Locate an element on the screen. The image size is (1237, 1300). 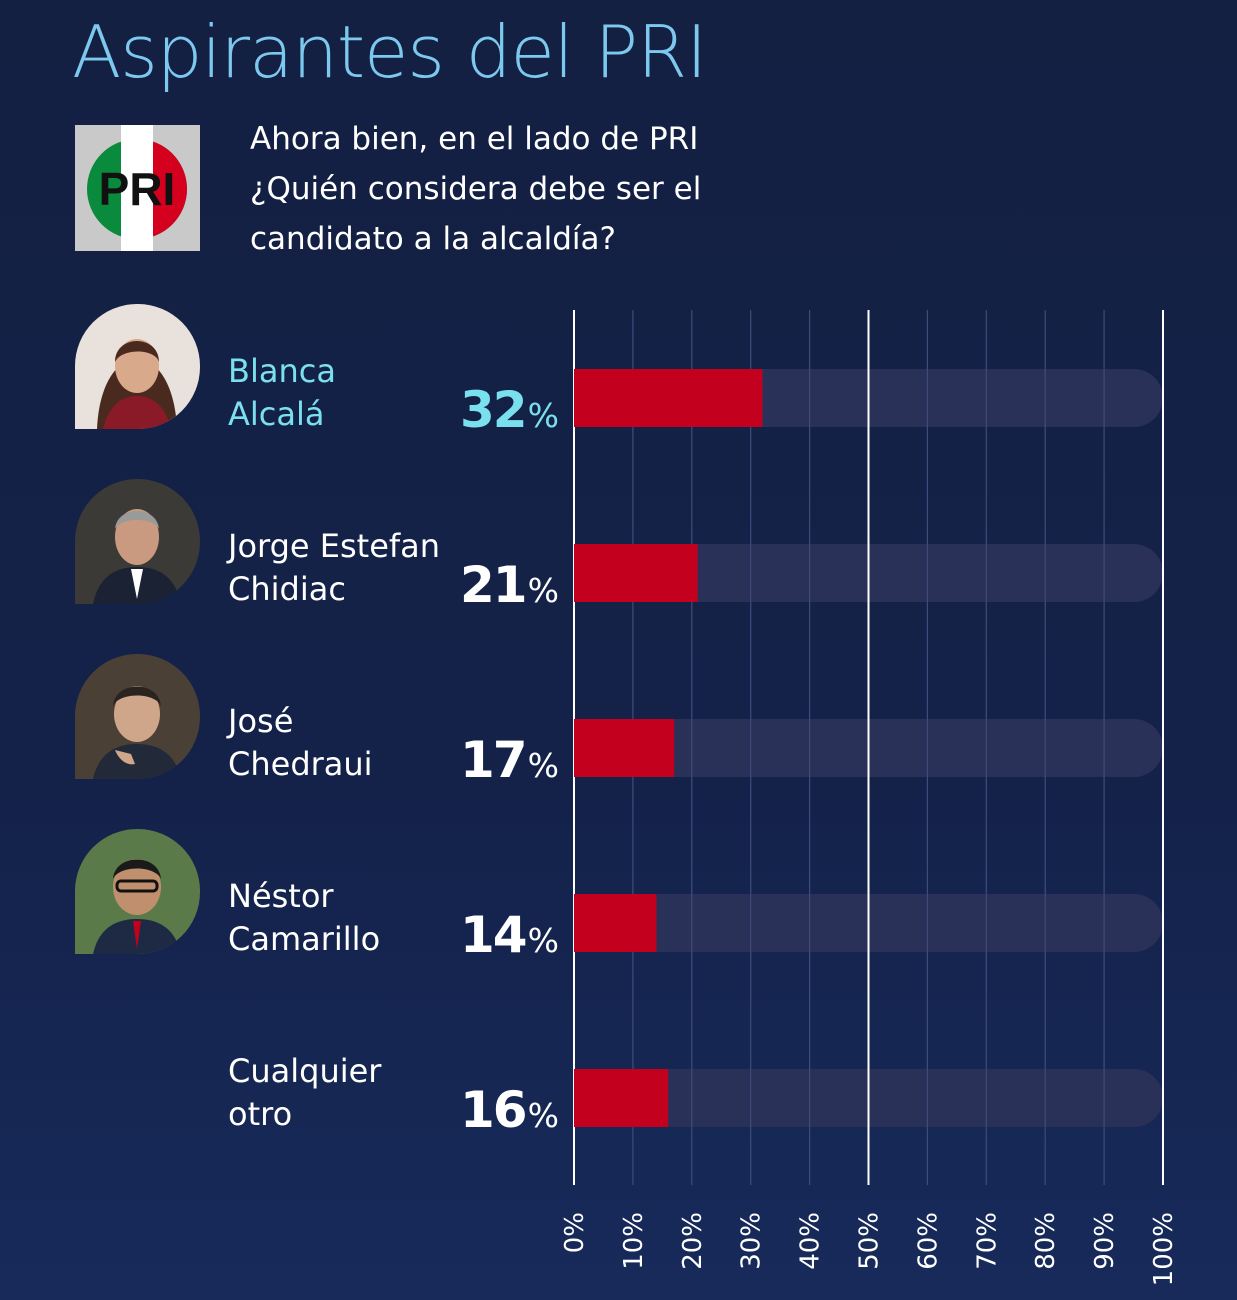
chart-title: Aspirantes del PRI is located at coordinates (389, 52).